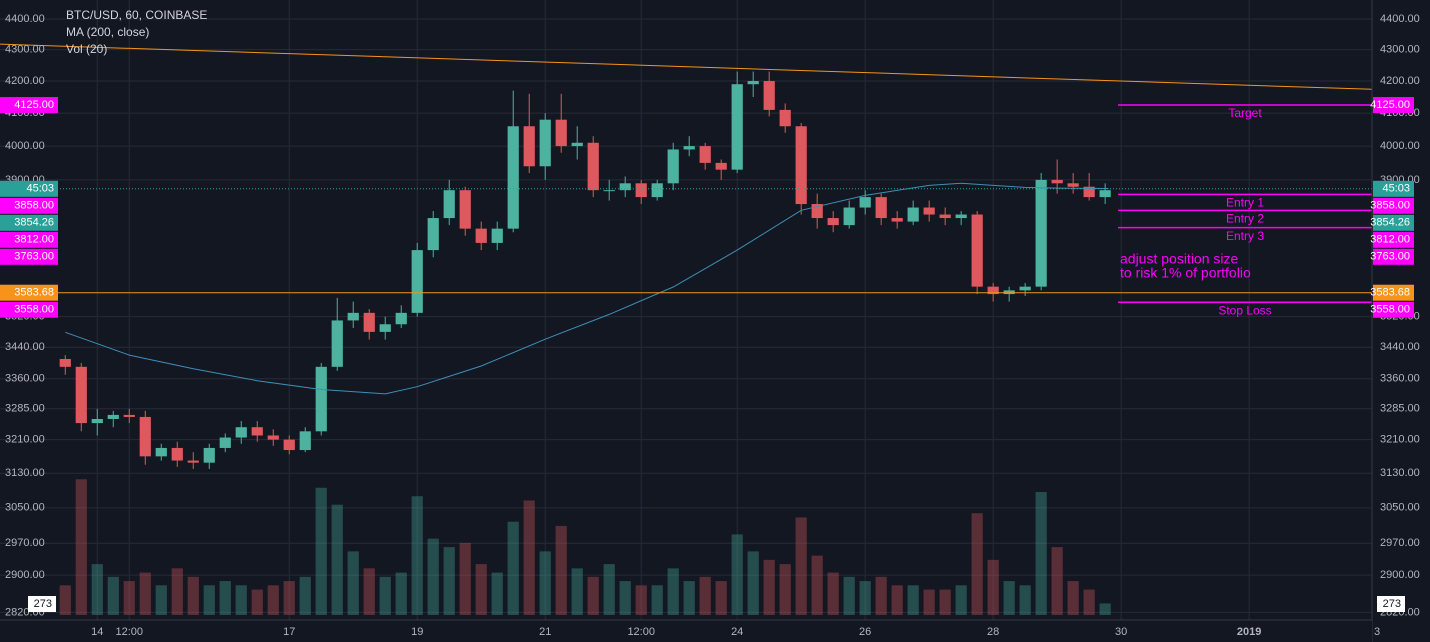  I want to click on price-tag-label: 3812.00, so click(1390, 240).